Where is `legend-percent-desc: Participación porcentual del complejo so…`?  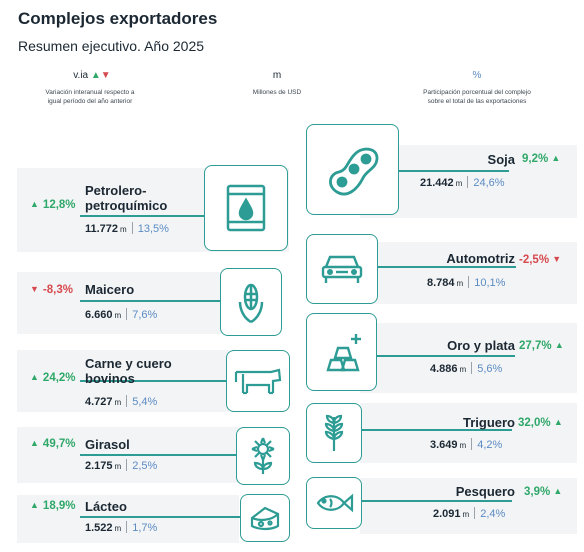 legend-percent-desc: Participación porcentual del complejo so… is located at coordinates (477, 97).